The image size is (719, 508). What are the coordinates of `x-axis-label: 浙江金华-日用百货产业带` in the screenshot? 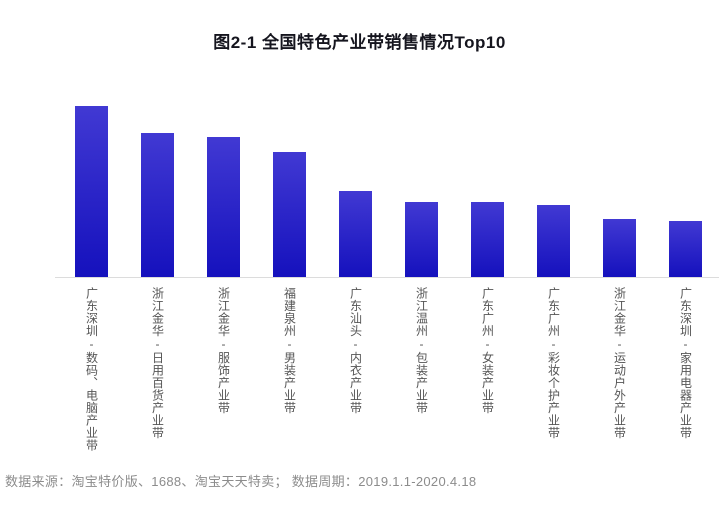 It's located at (157, 363).